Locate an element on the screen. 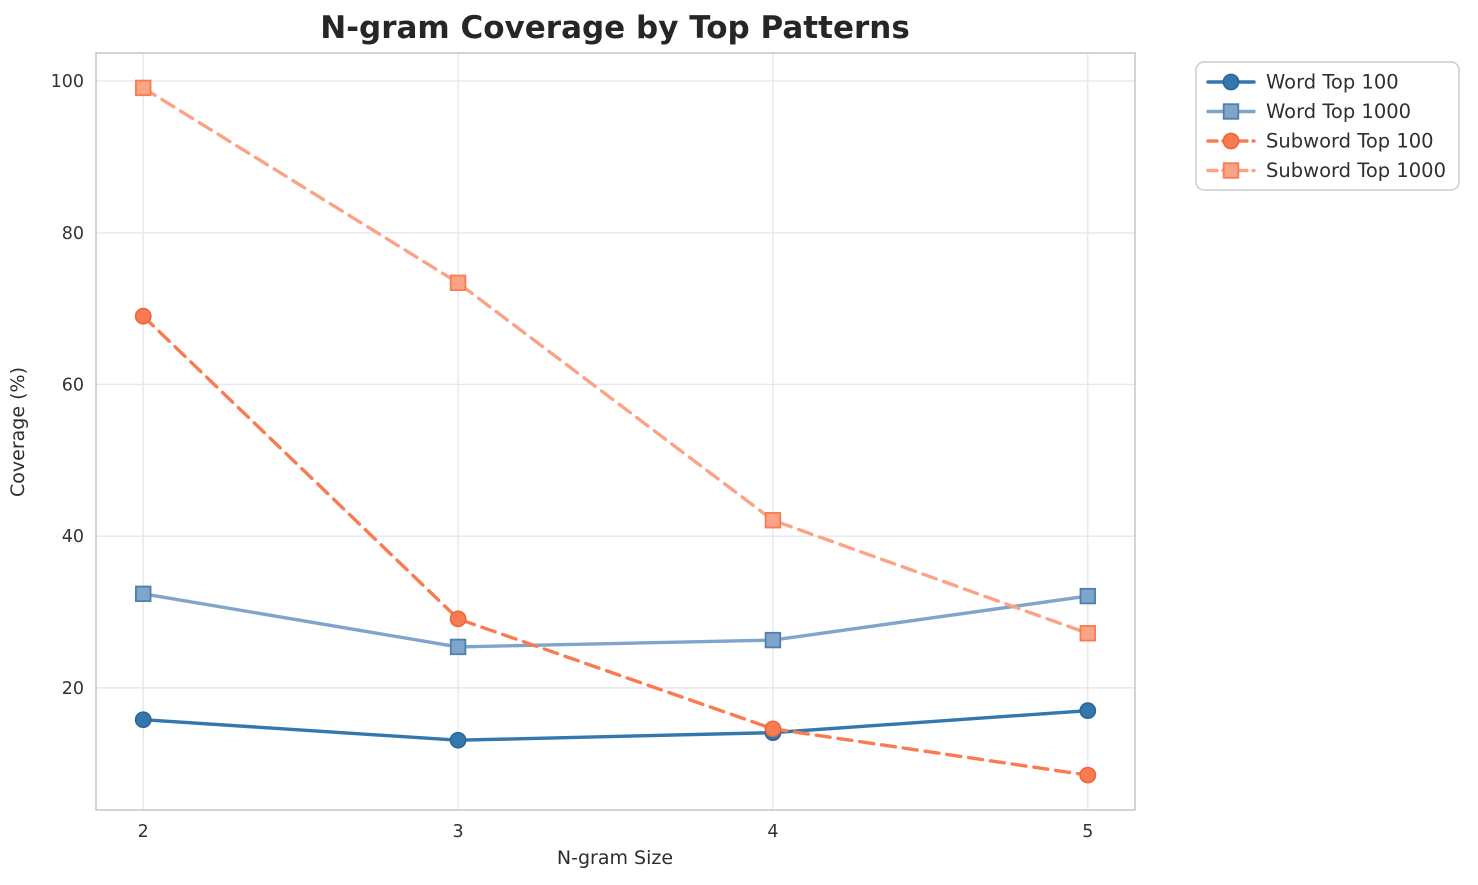 This screenshot has width=1478, height=885. x-tick-label: 3 is located at coordinates (458, 832).